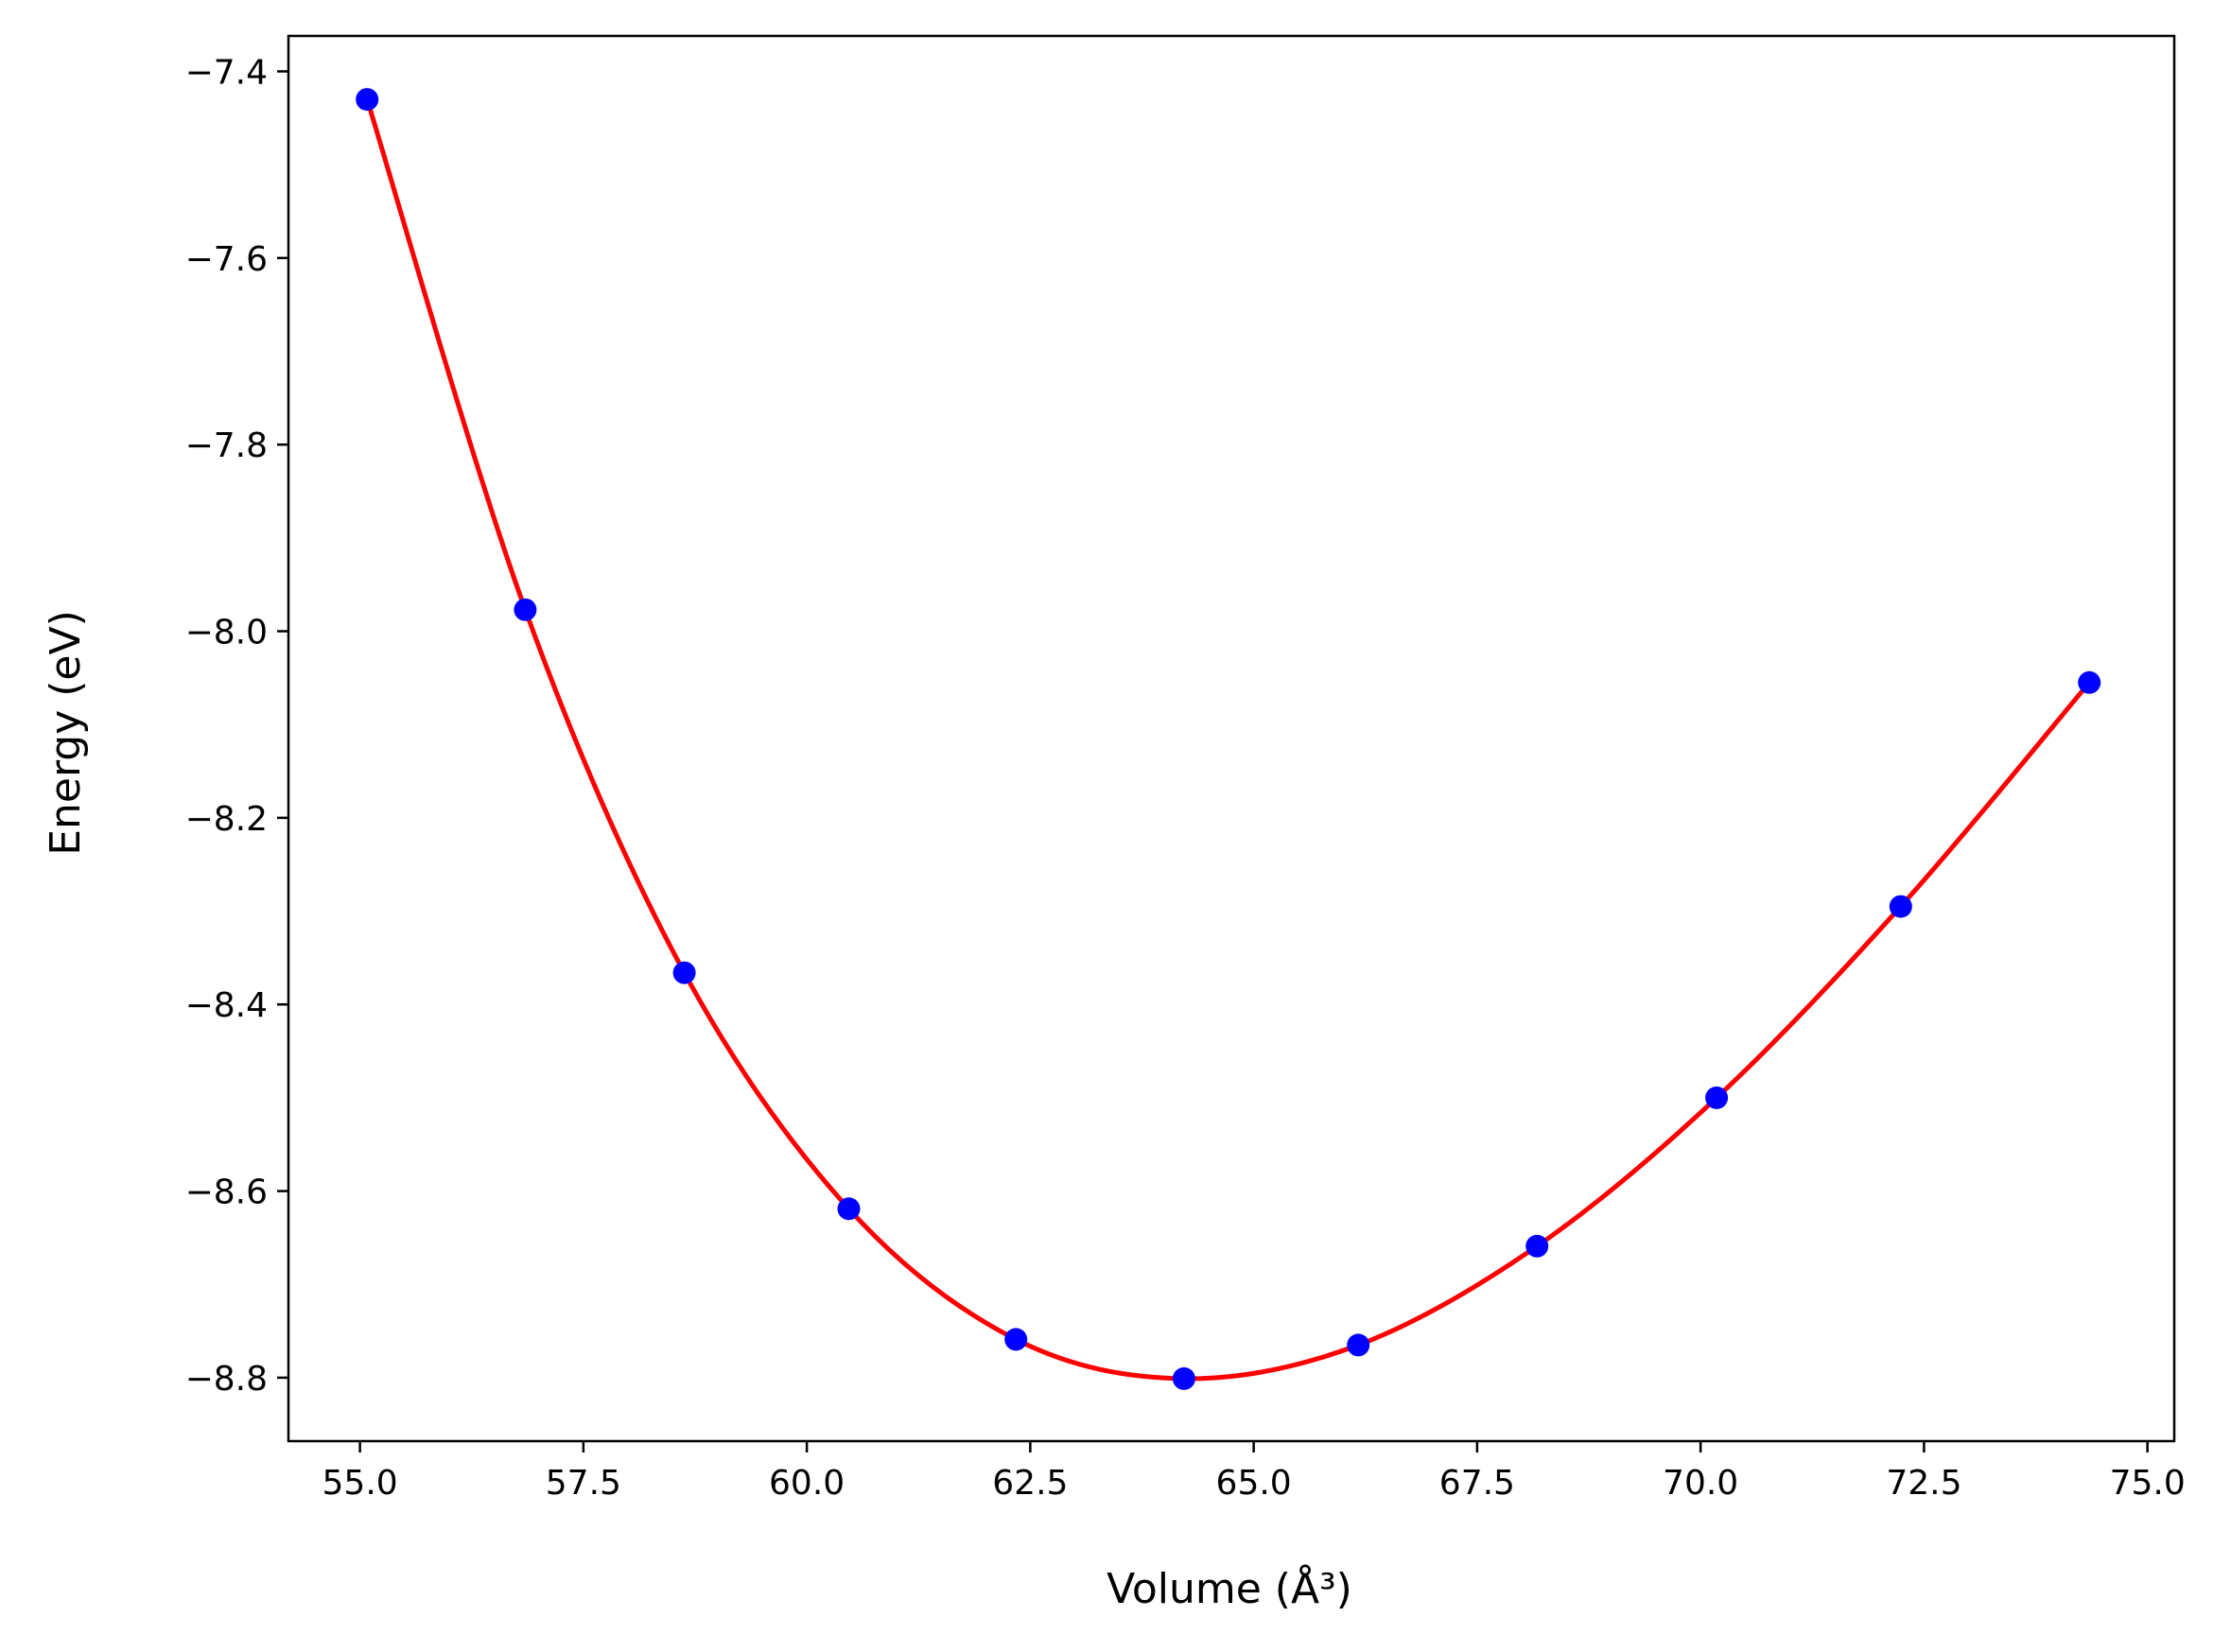  Describe the element at coordinates (1254, 1484) in the screenshot. I see `x-tick-label: 65.0` at that location.